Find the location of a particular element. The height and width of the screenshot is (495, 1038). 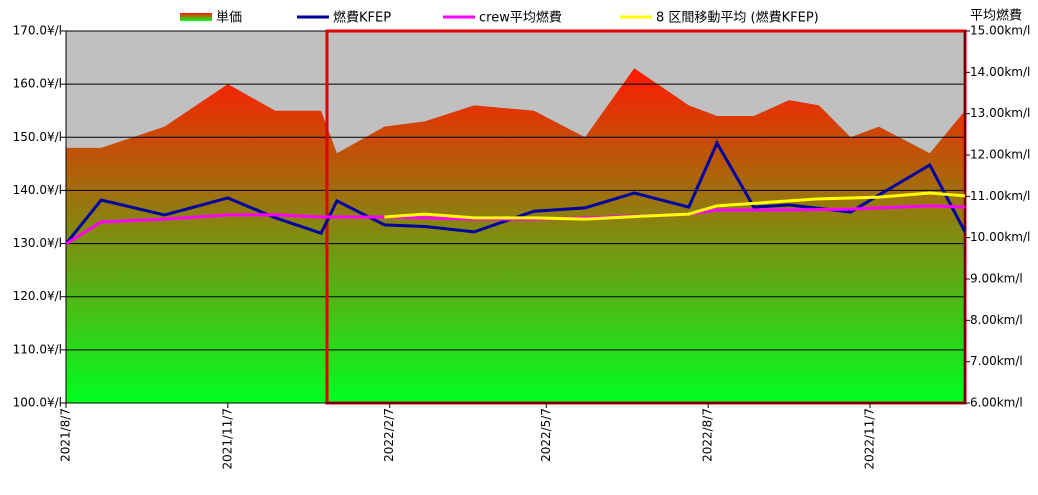

y2-tick-label: 15.00km/l is located at coordinates (1000, 31).